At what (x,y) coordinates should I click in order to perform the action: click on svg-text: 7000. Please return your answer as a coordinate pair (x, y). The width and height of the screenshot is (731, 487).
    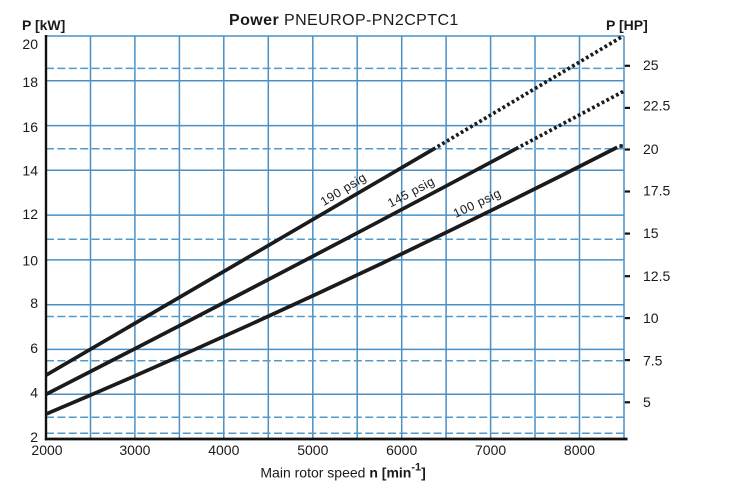
    Looking at the image, I should click on (490, 450).